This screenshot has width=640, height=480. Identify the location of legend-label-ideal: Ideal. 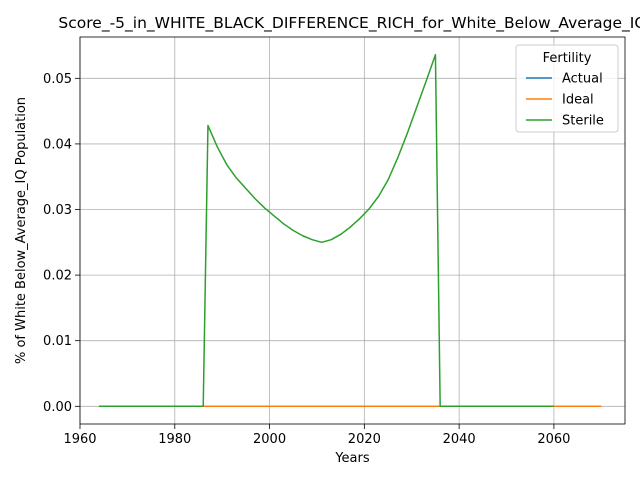
(578, 100).